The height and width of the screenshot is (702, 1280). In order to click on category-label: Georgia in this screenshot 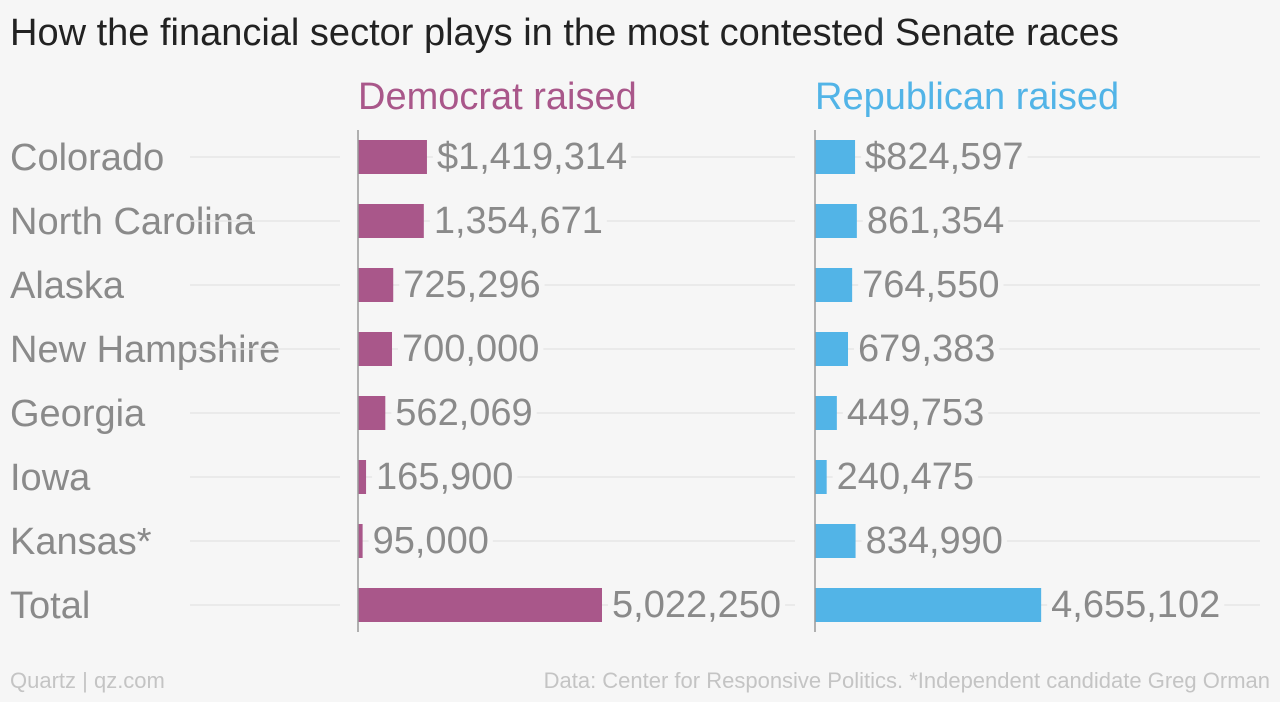, I will do `click(78, 414)`.